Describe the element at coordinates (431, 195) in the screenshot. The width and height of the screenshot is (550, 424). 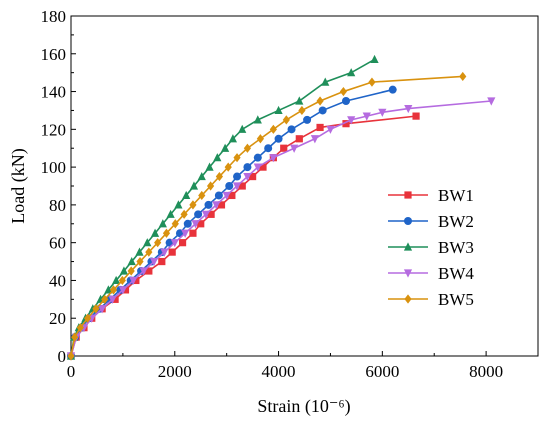
I see `legend-item-bw1: BW1` at that location.